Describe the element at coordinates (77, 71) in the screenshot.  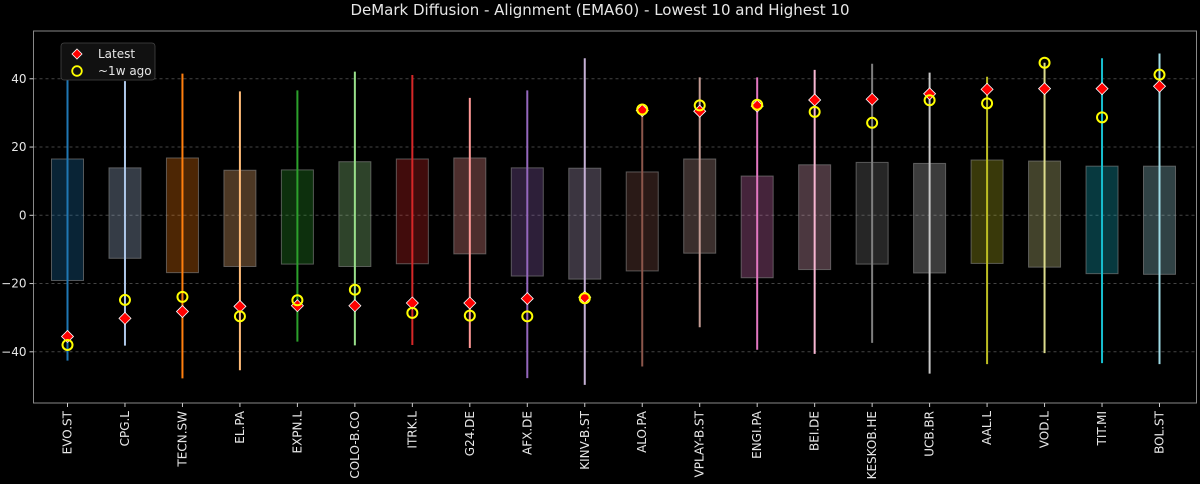
I see `legend-circle-icon` at that location.